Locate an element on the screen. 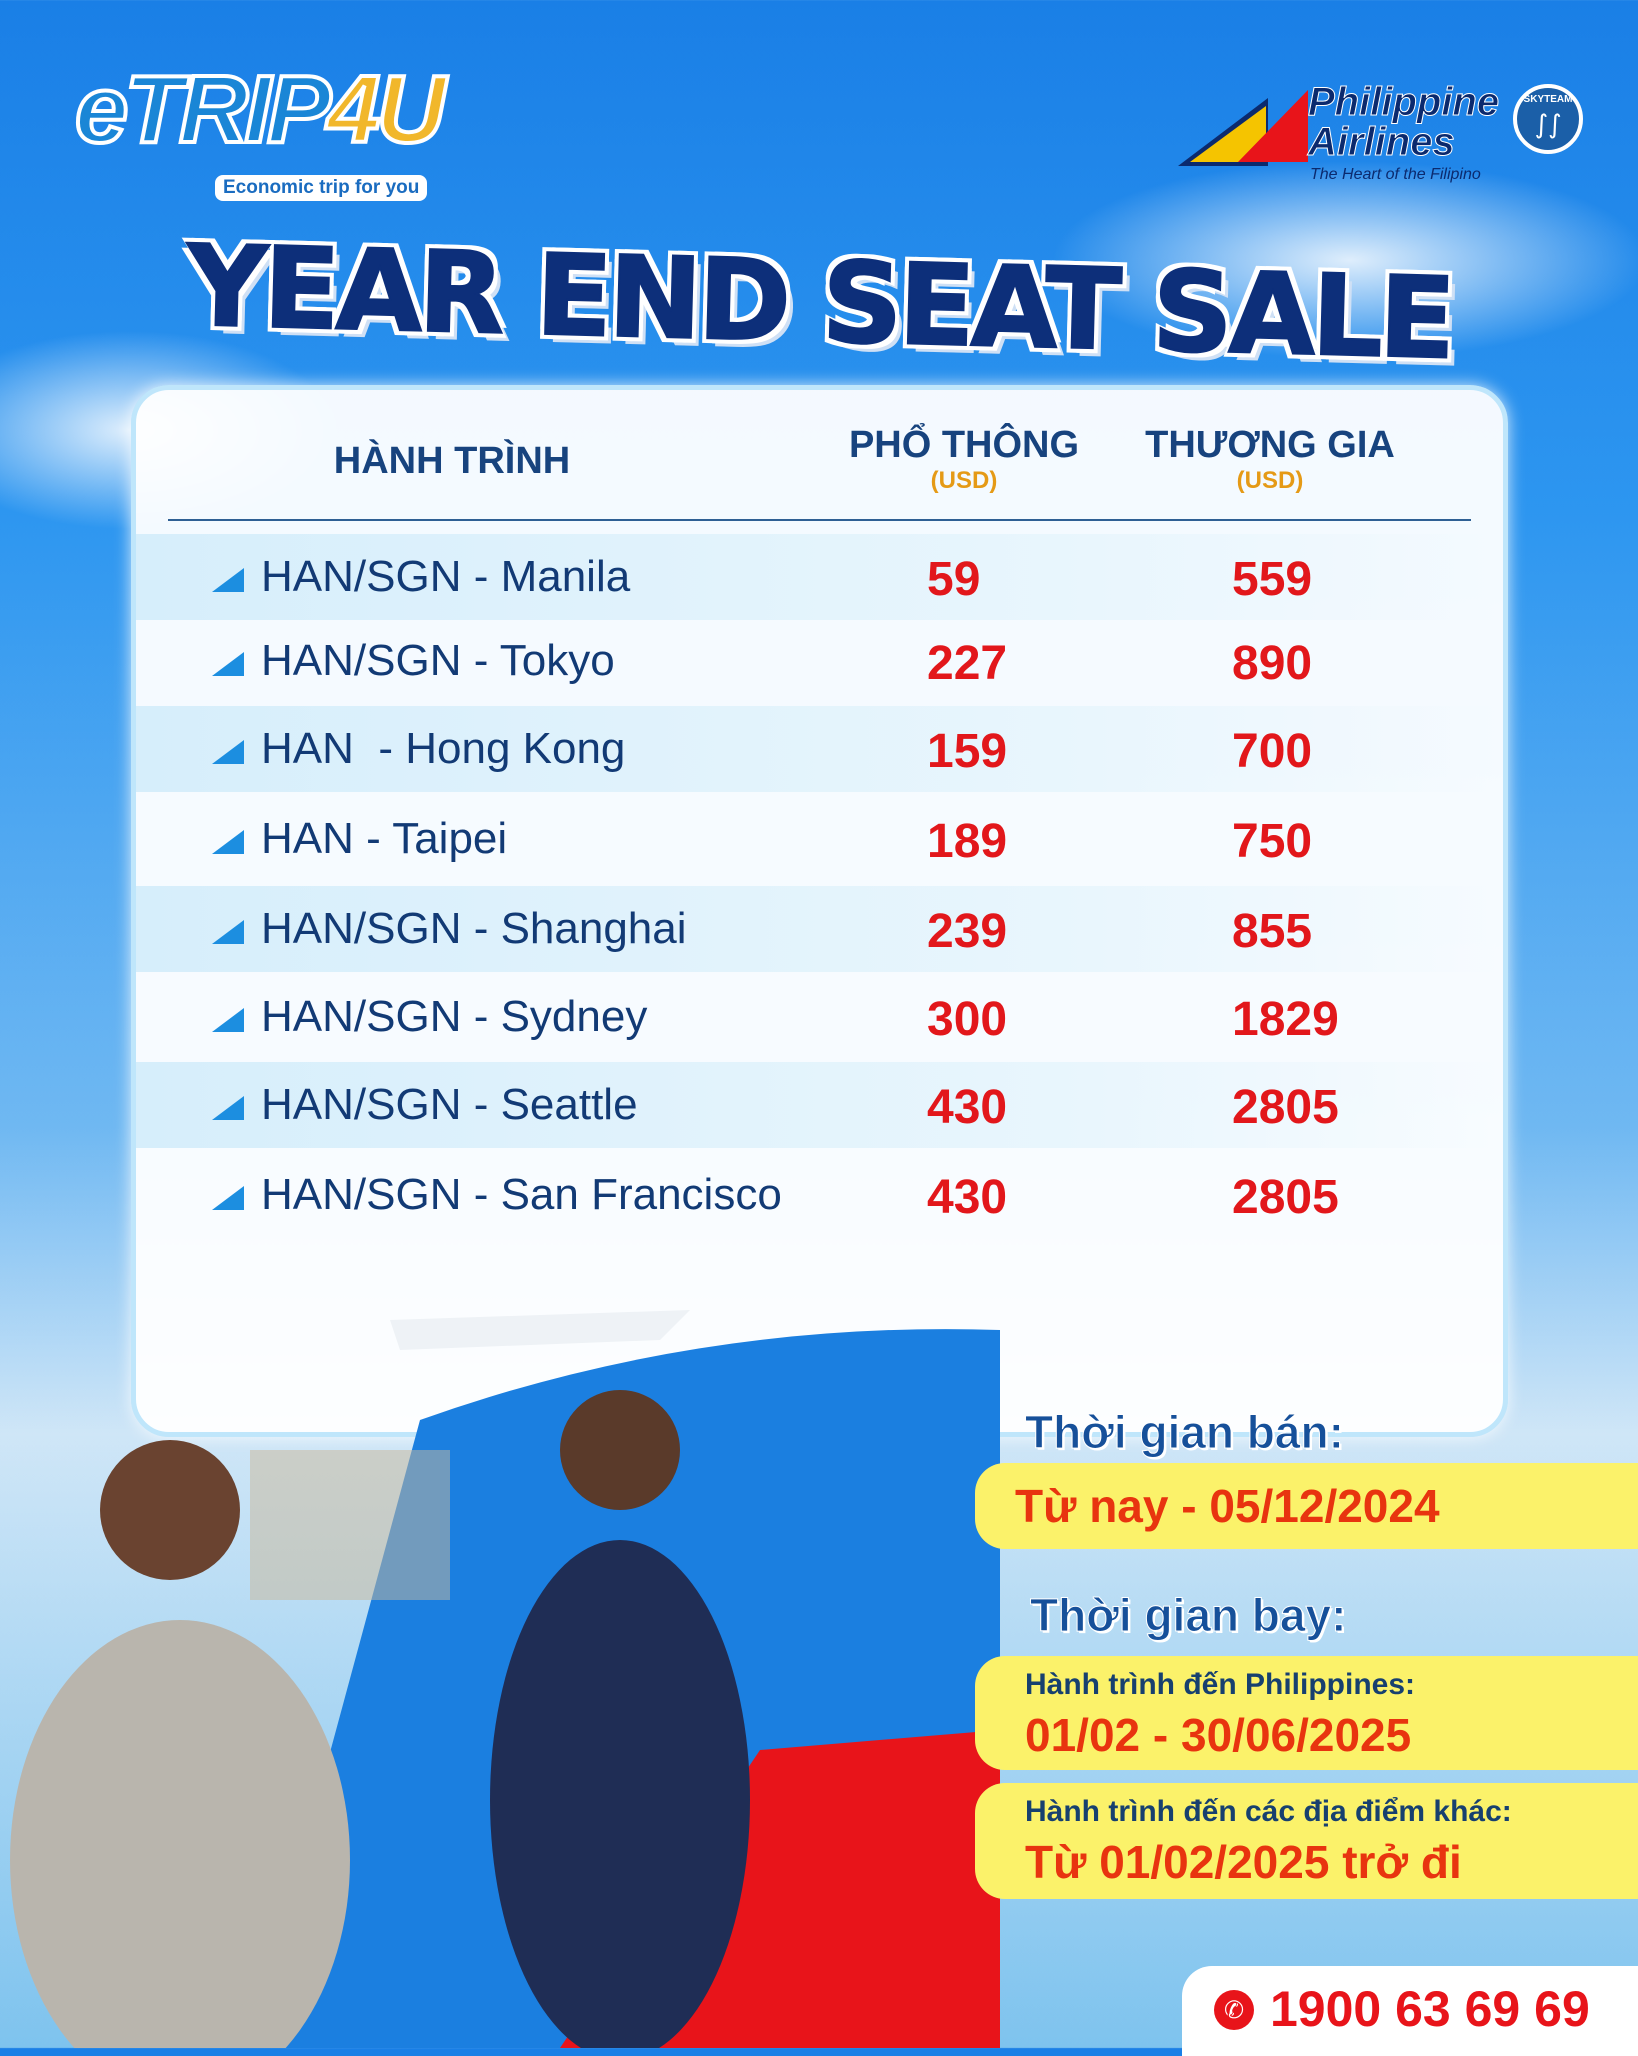 The height and width of the screenshot is (2056, 1638). table-row: HAN - Hong Kong 159 700 is located at coordinates (819, 749).